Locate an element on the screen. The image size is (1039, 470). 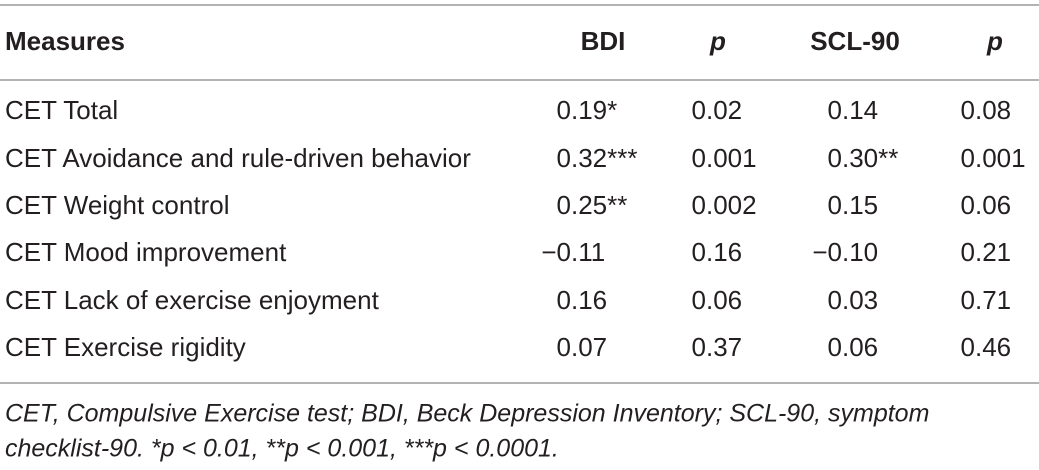
cell-value: 0.30** is located at coordinates (863, 158).